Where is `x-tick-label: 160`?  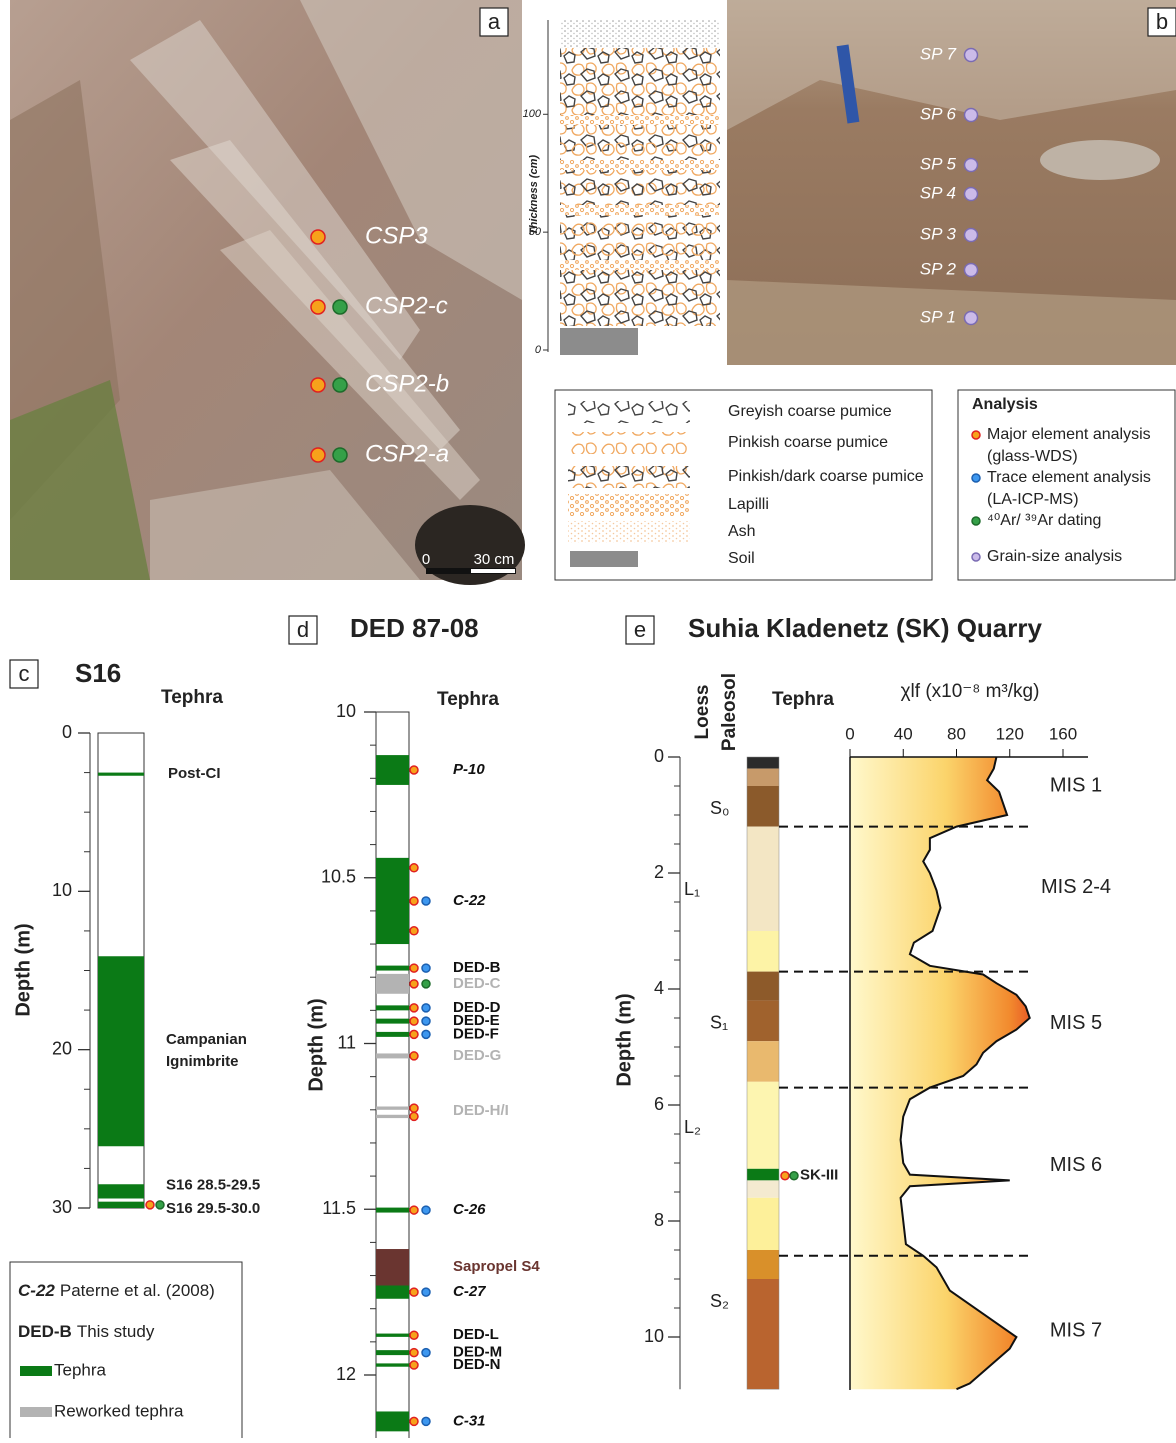 x-tick-label: 160 is located at coordinates (1063, 733).